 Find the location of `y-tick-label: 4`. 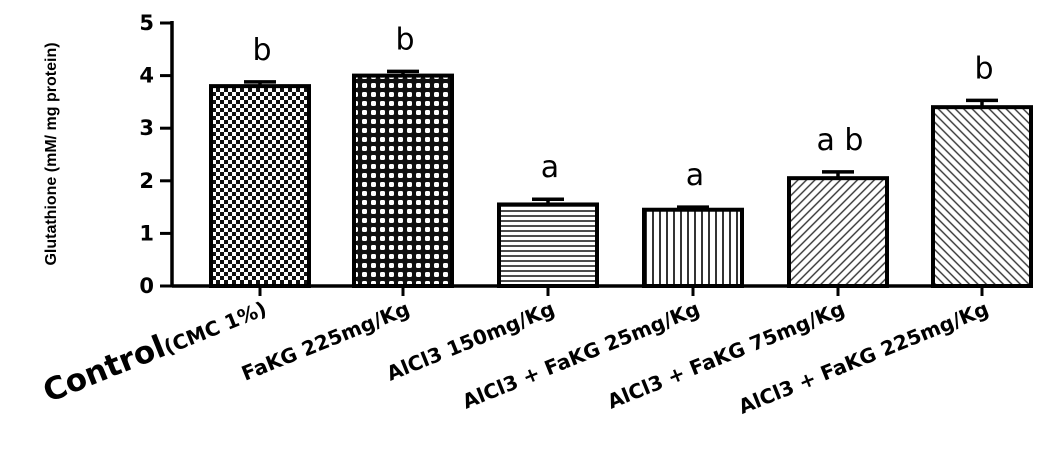

y-tick-label: 4 is located at coordinates (146, 76).